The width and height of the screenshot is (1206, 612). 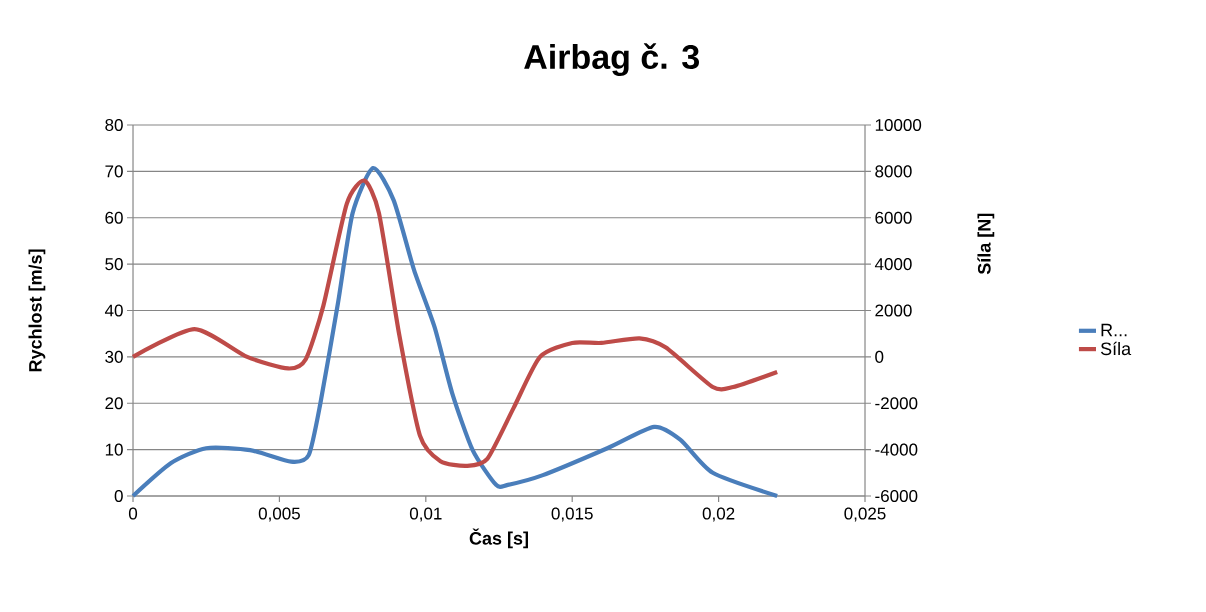 What do you see at coordinates (893, 264) in the screenshot?
I see `y2-tick-label: 4000` at bounding box center [893, 264].